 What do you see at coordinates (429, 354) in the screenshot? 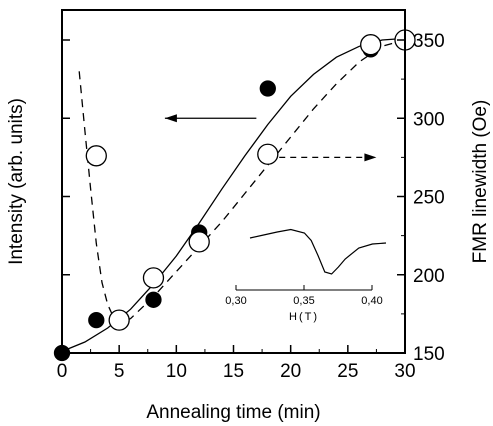
I see `y-right-tick-label: 150` at bounding box center [429, 354].